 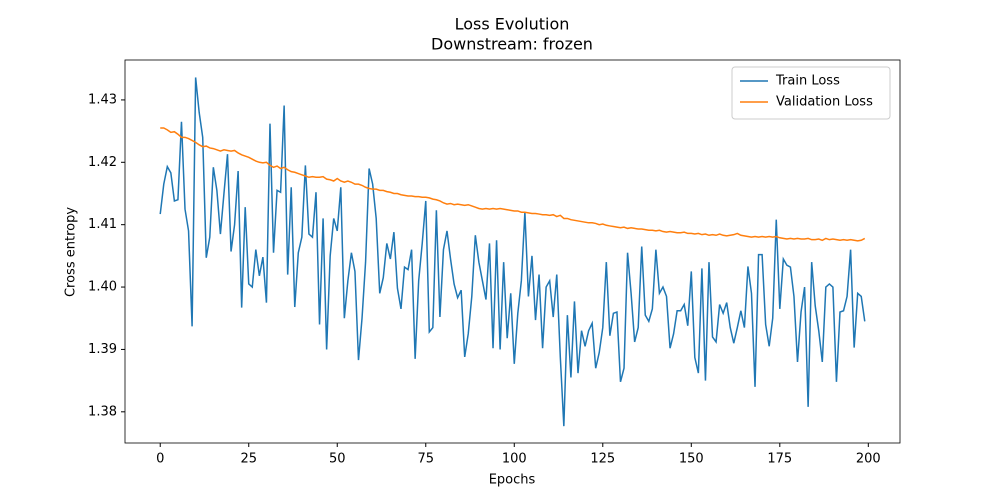 I want to click on y-tick-label: 1.39, so click(x=102, y=349).